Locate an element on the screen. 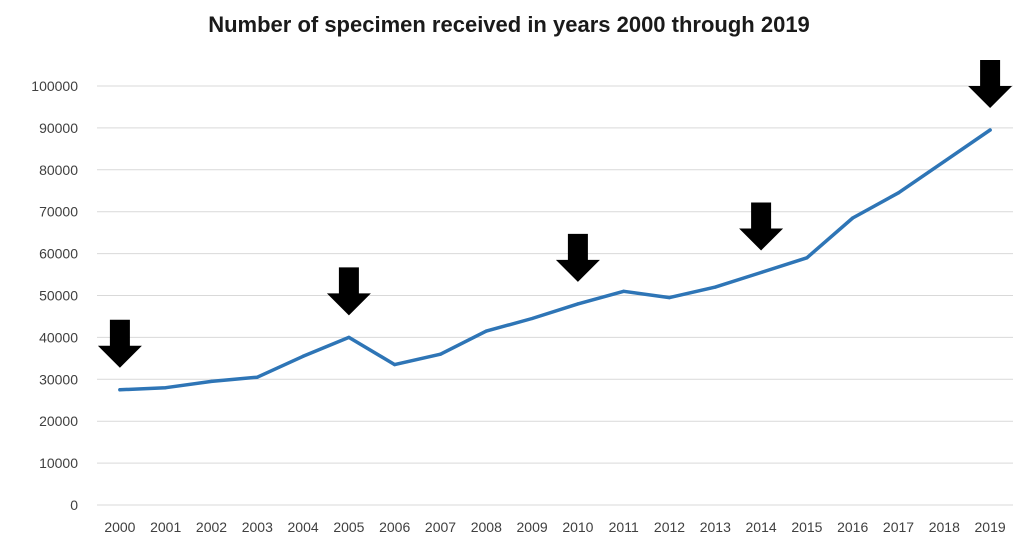 The image size is (1018, 540). y-tick-label: 80000 is located at coordinates (58, 170).